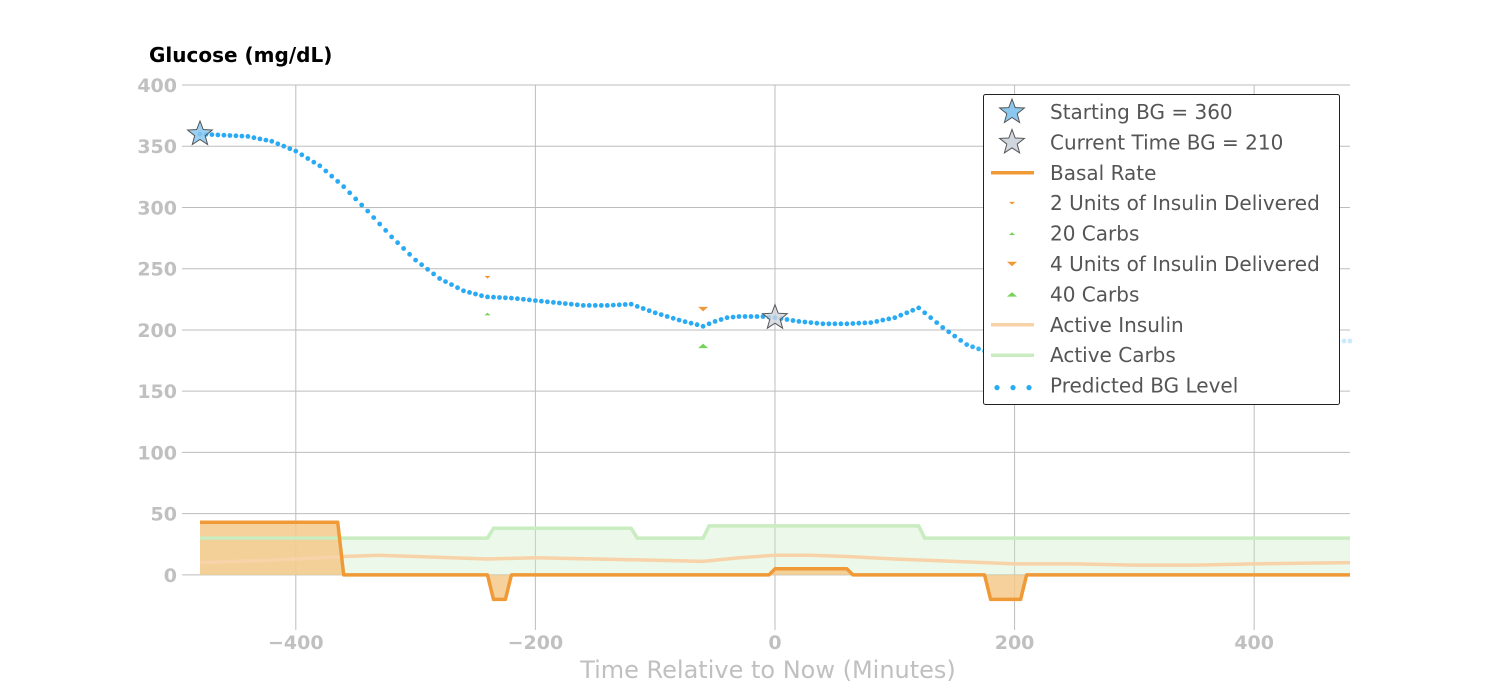  What do you see at coordinates (1185, 264) in the screenshot?
I see `legend-label: 4 Units of Insulin Delivered` at bounding box center [1185, 264].